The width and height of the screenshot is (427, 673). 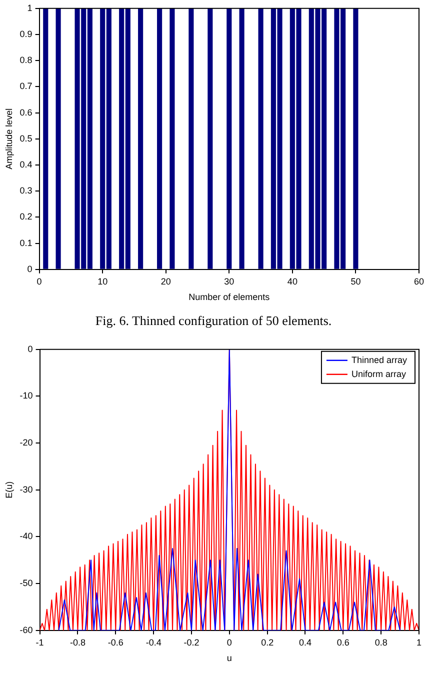 What do you see at coordinates (378, 373) in the screenshot?
I see `legend-label: Uniform array` at bounding box center [378, 373].